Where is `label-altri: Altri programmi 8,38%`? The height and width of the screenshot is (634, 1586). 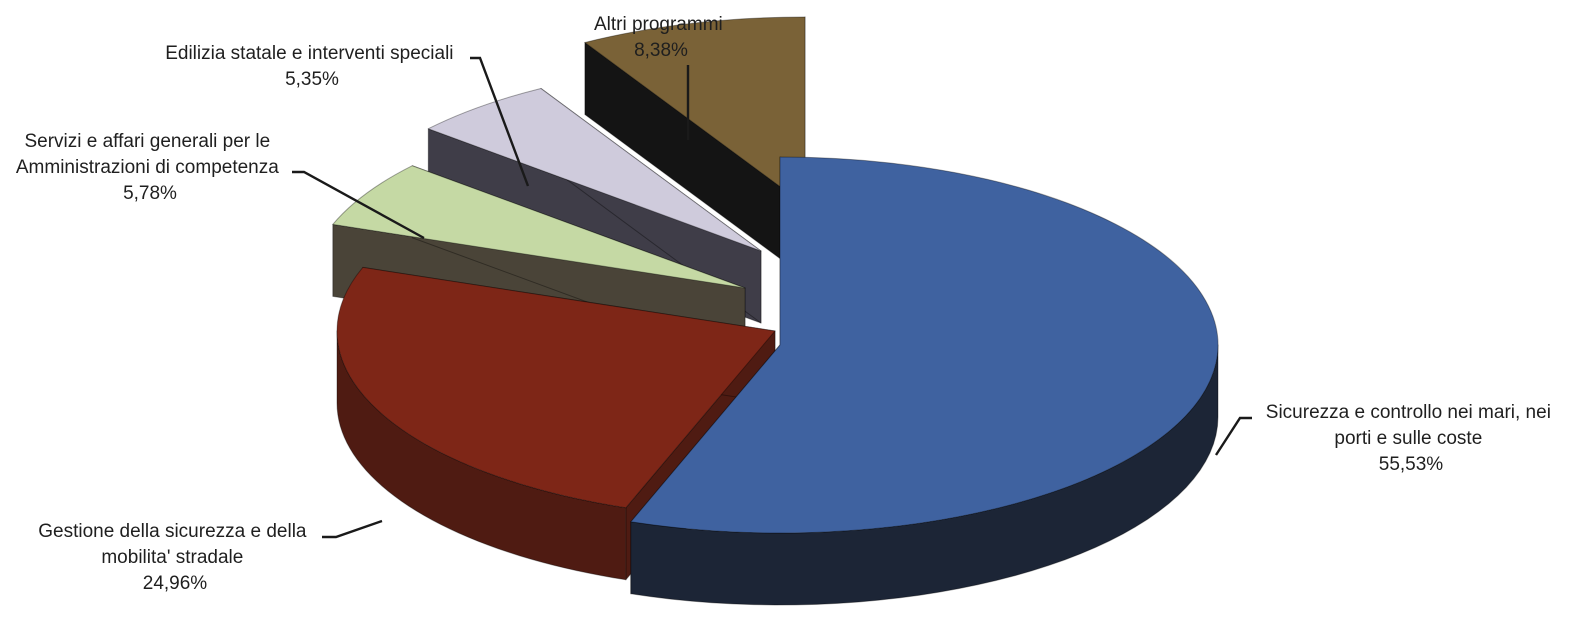 label-altri: Altri programmi 8,38% is located at coordinates (661, 37).